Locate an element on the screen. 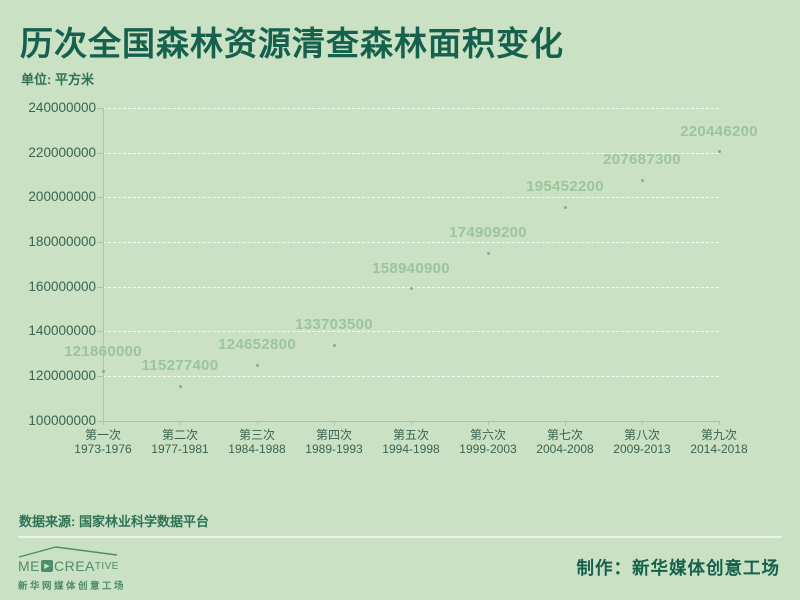  data-point-label: 133703500 is located at coordinates (334, 325).